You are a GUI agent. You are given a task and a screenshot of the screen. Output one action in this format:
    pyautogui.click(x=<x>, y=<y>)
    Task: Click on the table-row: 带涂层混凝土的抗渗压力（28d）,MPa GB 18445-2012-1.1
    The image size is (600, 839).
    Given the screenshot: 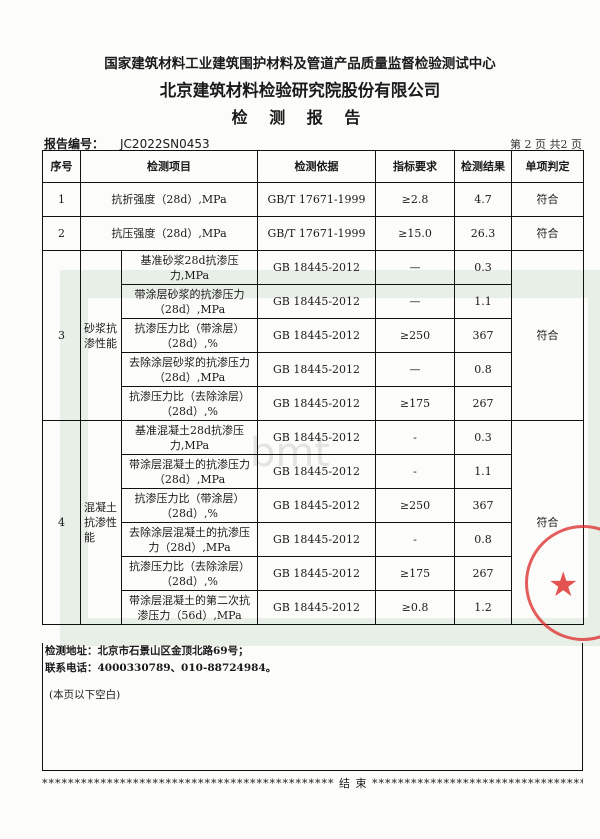 What is the action you would take?
    pyautogui.click(x=313, y=471)
    